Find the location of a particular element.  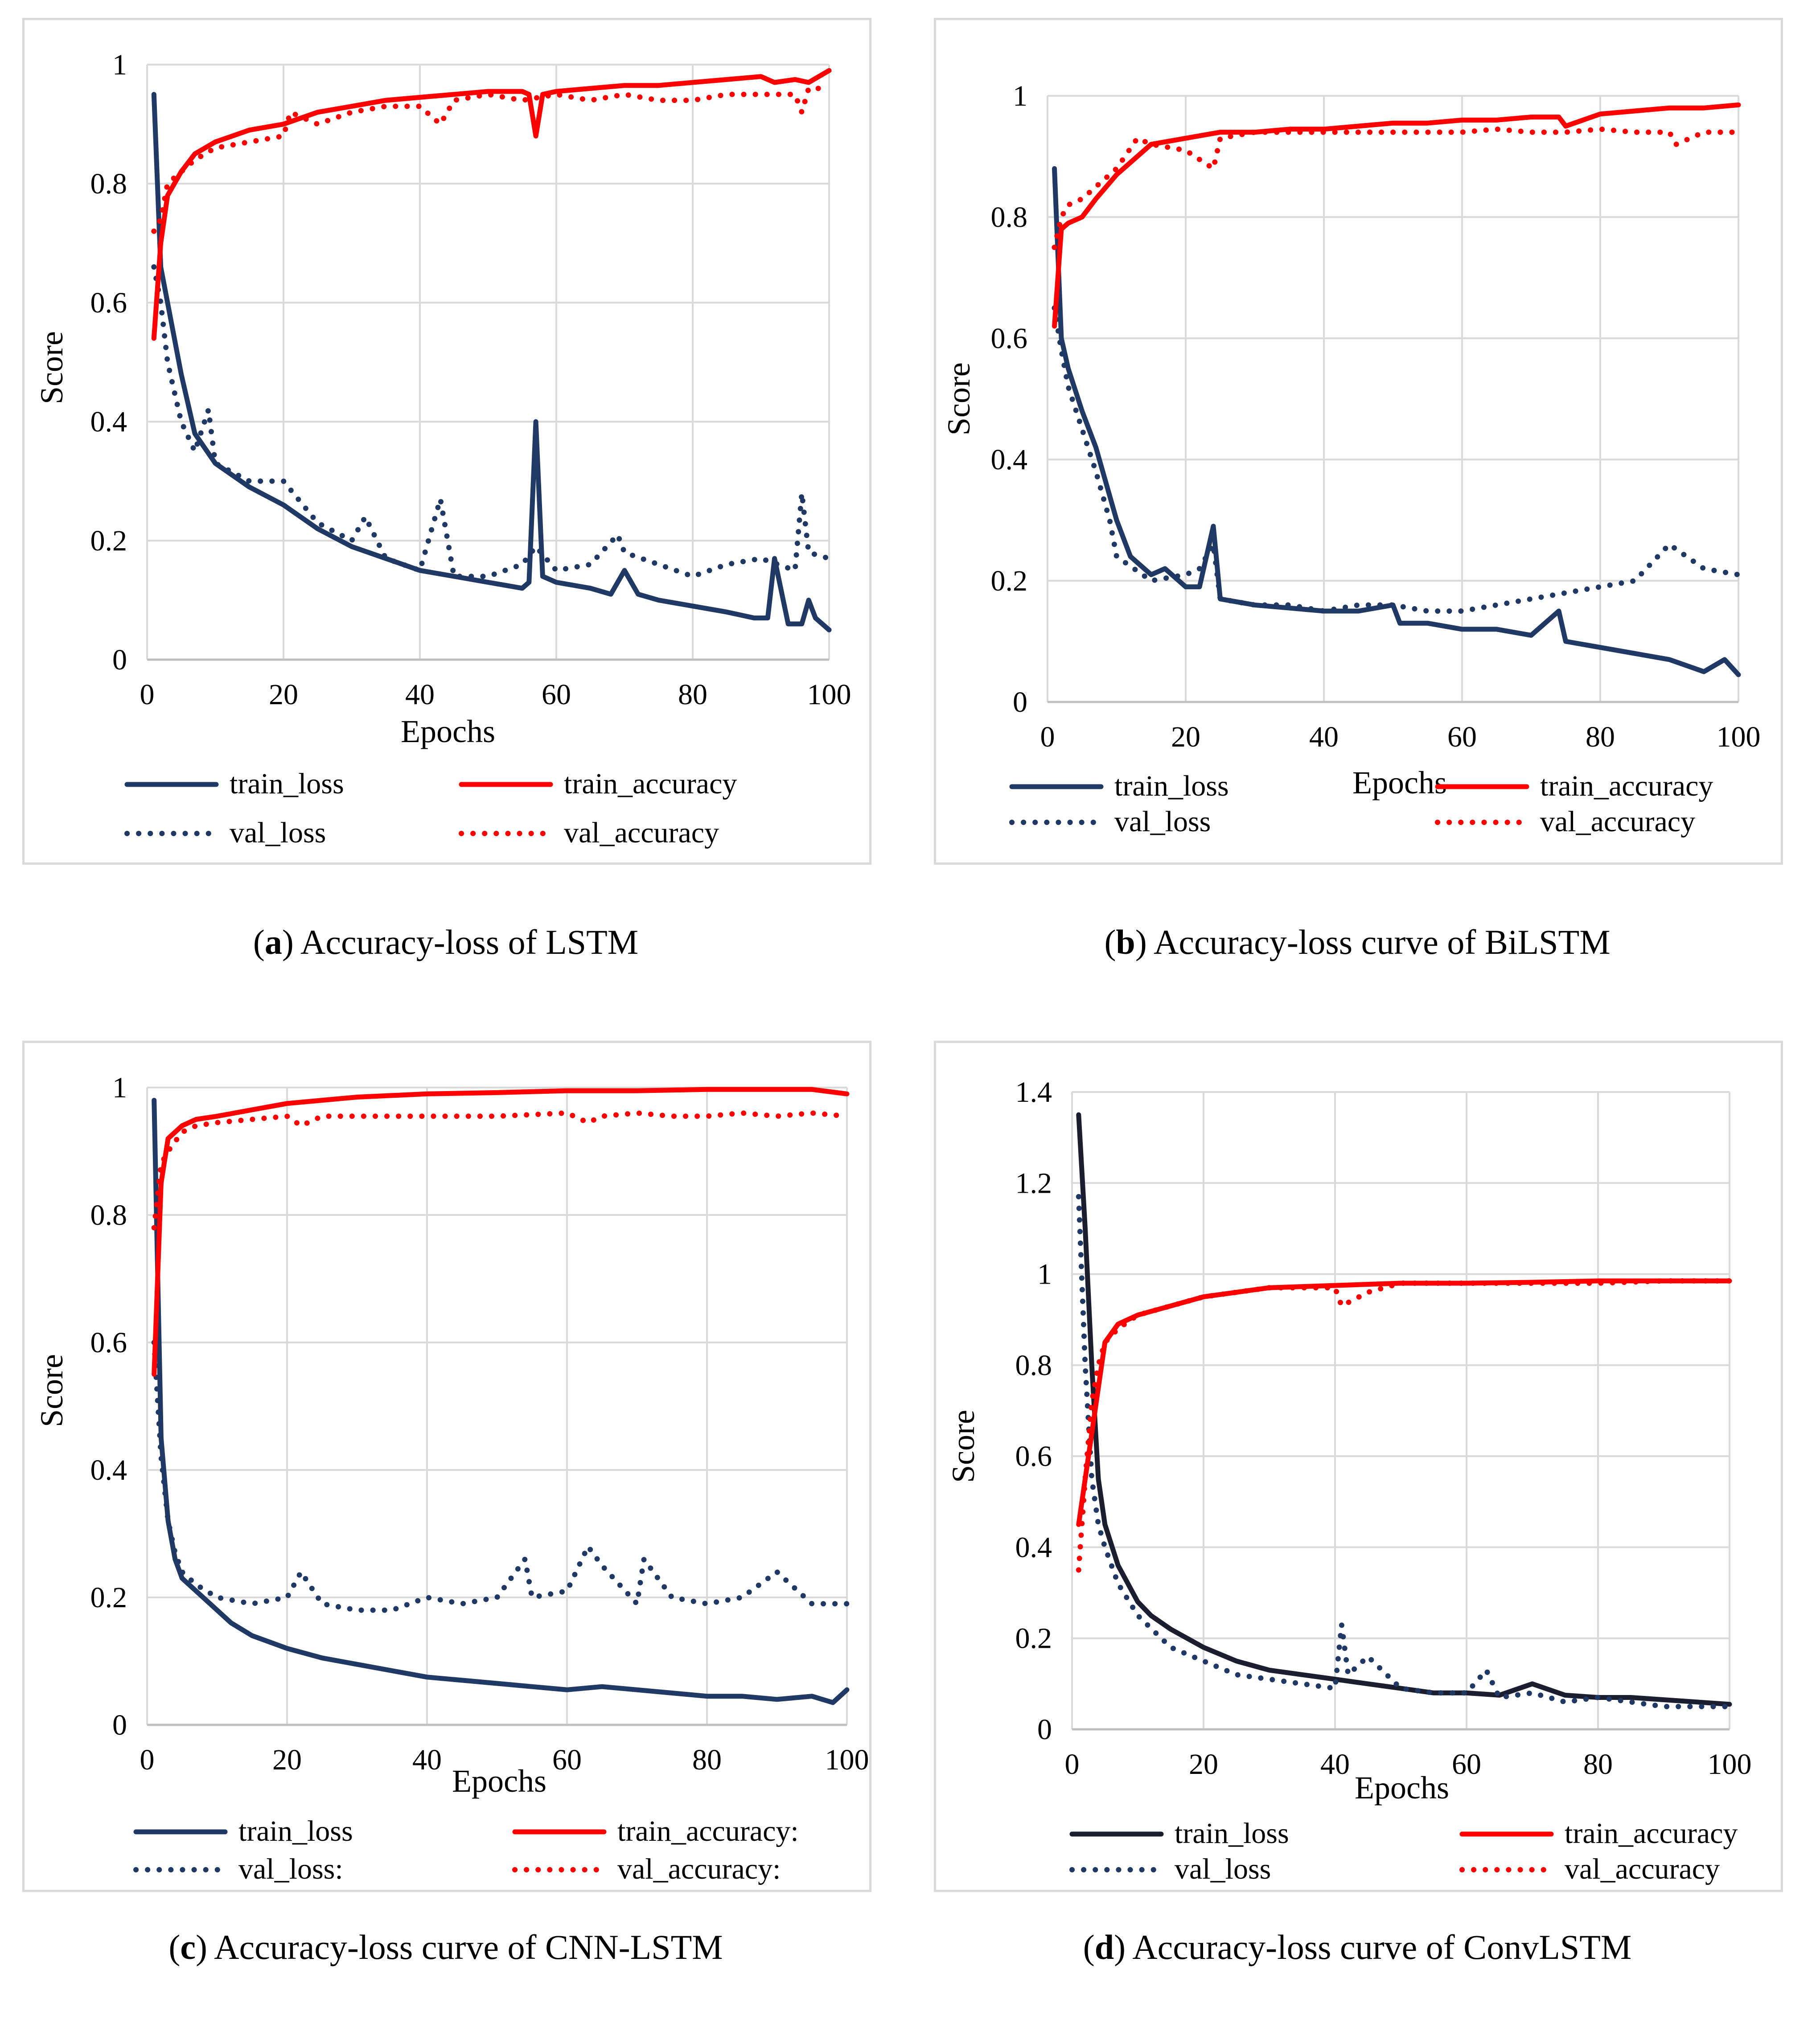

chart-a-ytick-5: 1 is located at coordinates (119, 65).